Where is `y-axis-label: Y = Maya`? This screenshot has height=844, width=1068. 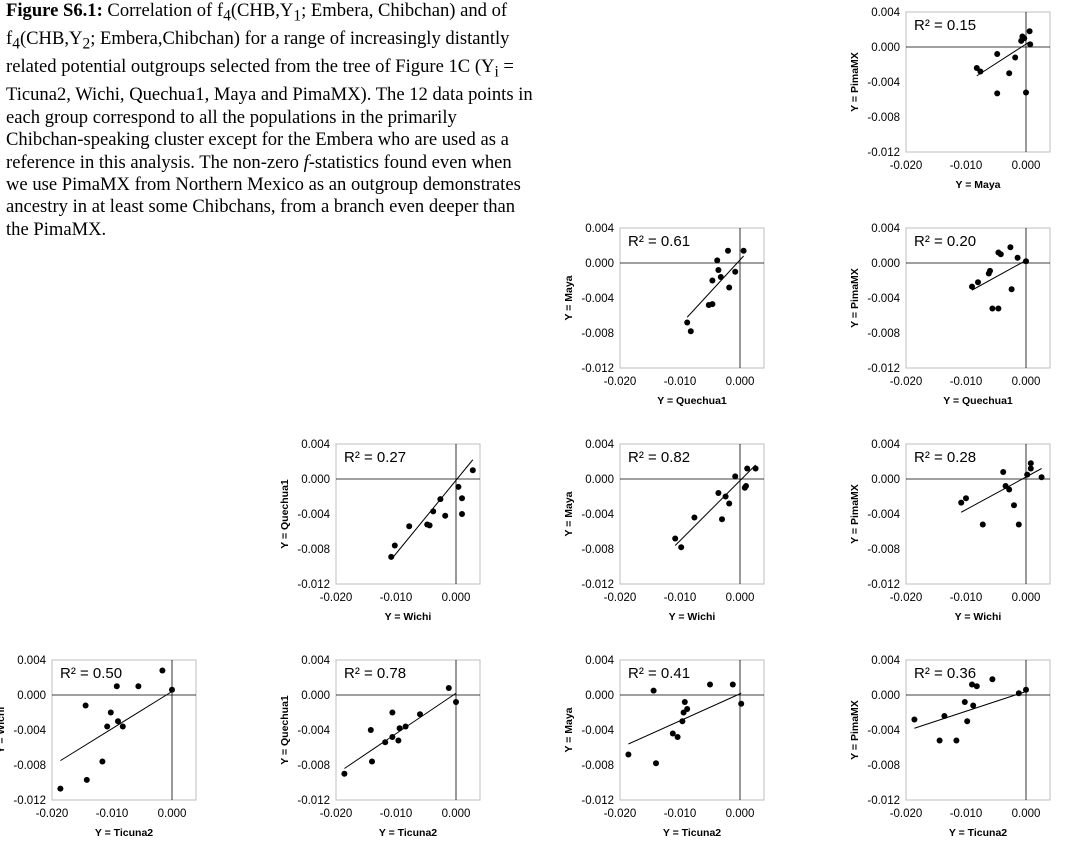
y-axis-label: Y = Maya is located at coordinates (569, 513).